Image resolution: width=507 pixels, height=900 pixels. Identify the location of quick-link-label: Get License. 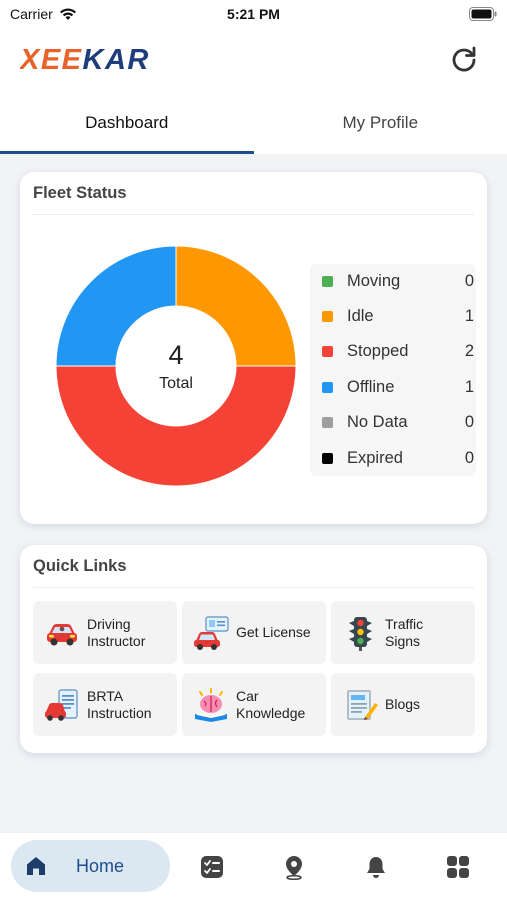
(273, 632).